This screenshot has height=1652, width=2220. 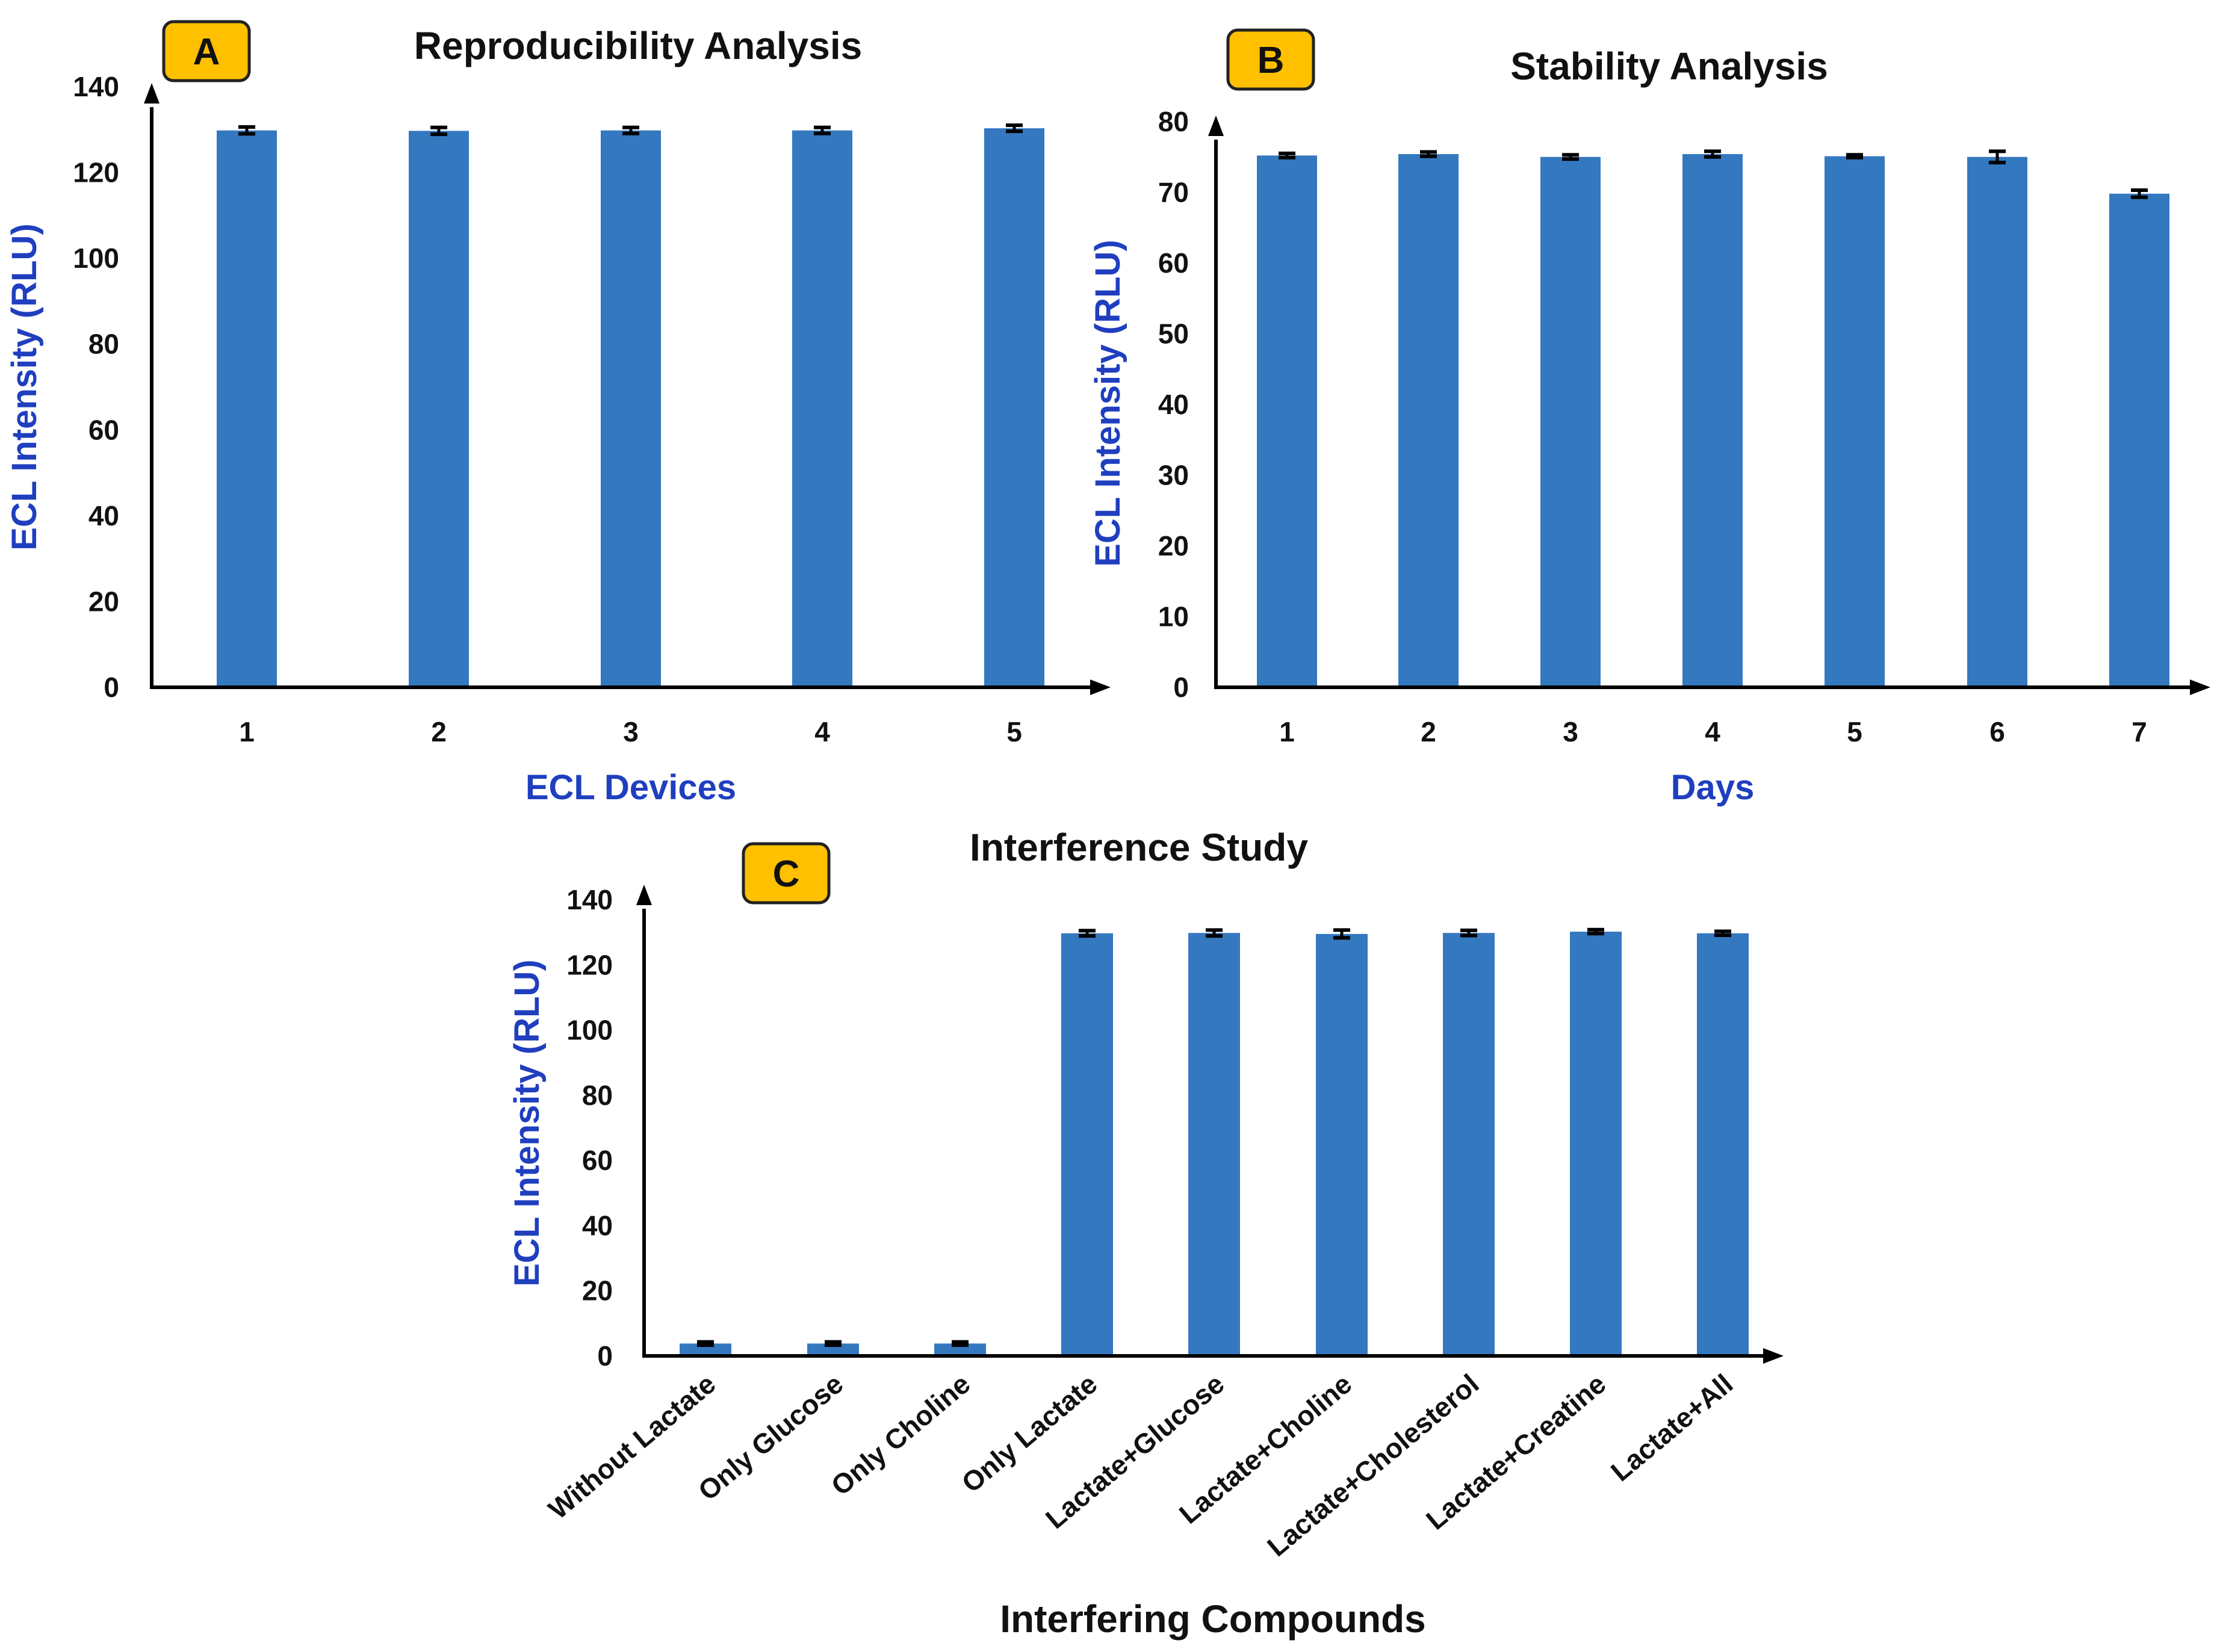 I want to click on x-tick-label: Lactate+All, so click(x=1671, y=1428).